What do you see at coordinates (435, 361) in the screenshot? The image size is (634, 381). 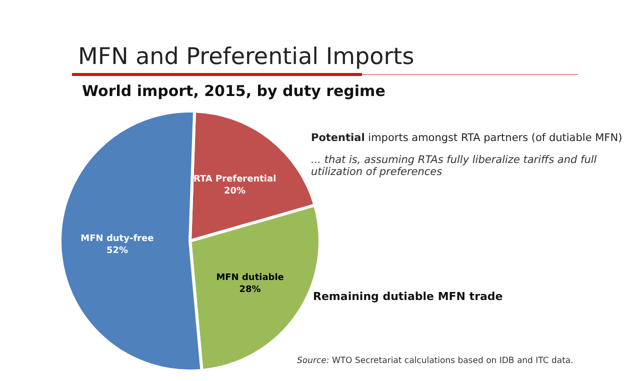 I see `source-note: Source: WTO Secretariat calculations based on IDB and ITC data.` at bounding box center [435, 361].